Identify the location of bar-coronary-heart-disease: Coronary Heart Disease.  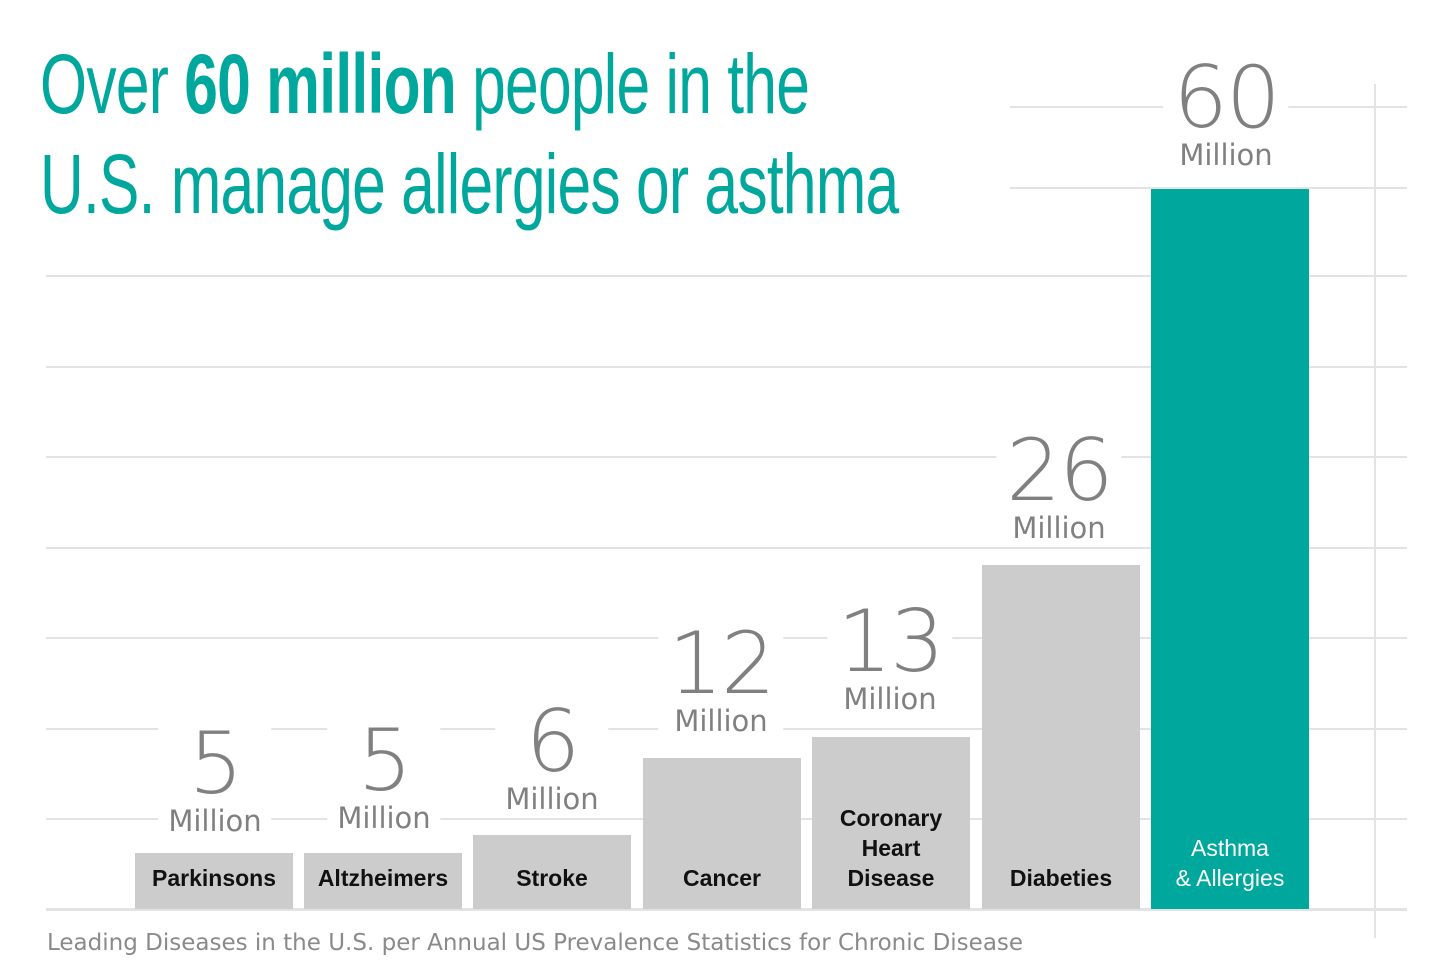
(891, 823).